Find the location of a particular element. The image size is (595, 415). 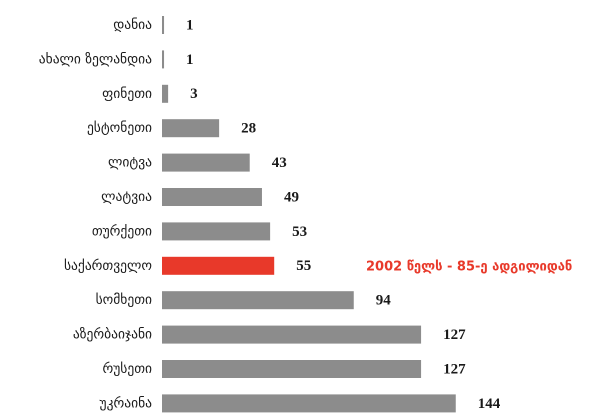

category-label: საქართველო is located at coordinates (108, 265).